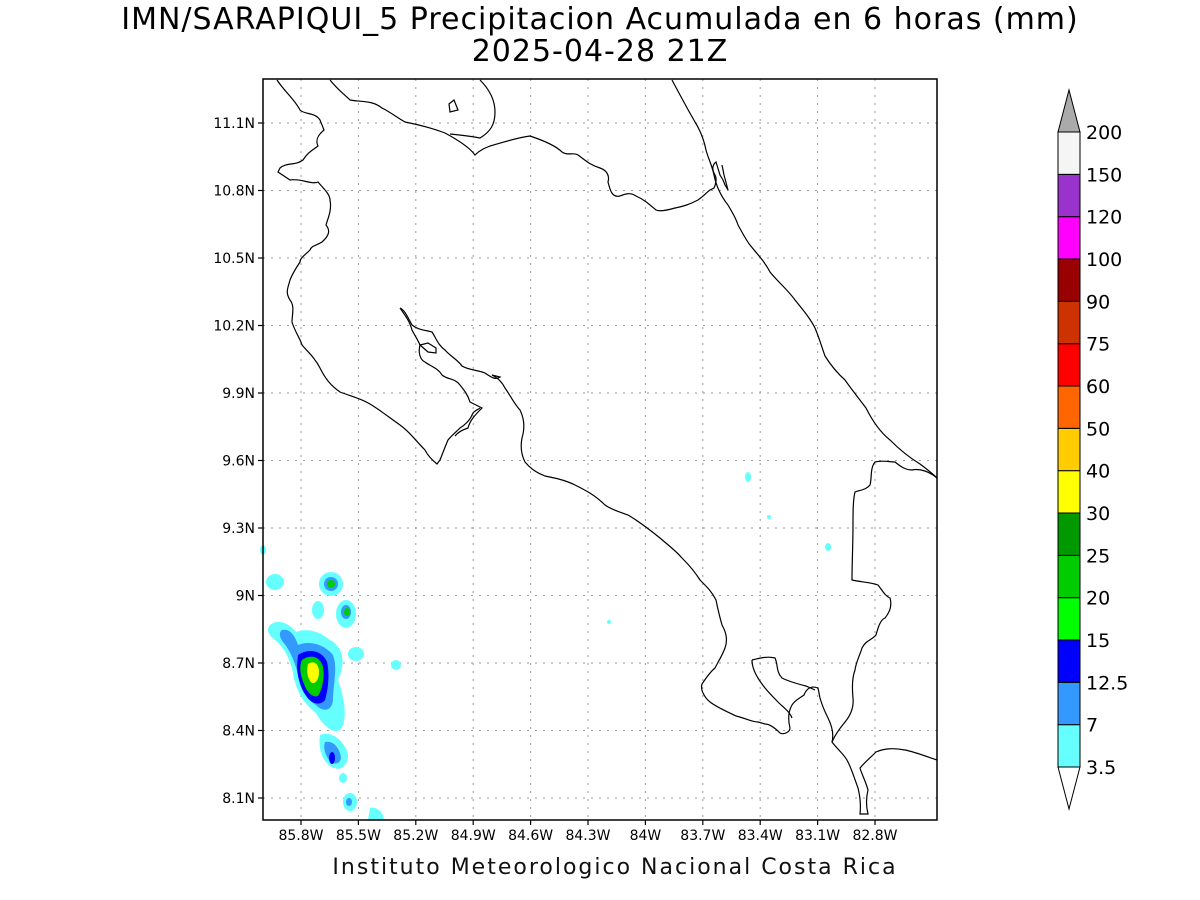 Image resolution: width=1200 pixels, height=900 pixels. What do you see at coordinates (427, 348) in the screenshot?
I see `gulf-nicoya-island` at bounding box center [427, 348].